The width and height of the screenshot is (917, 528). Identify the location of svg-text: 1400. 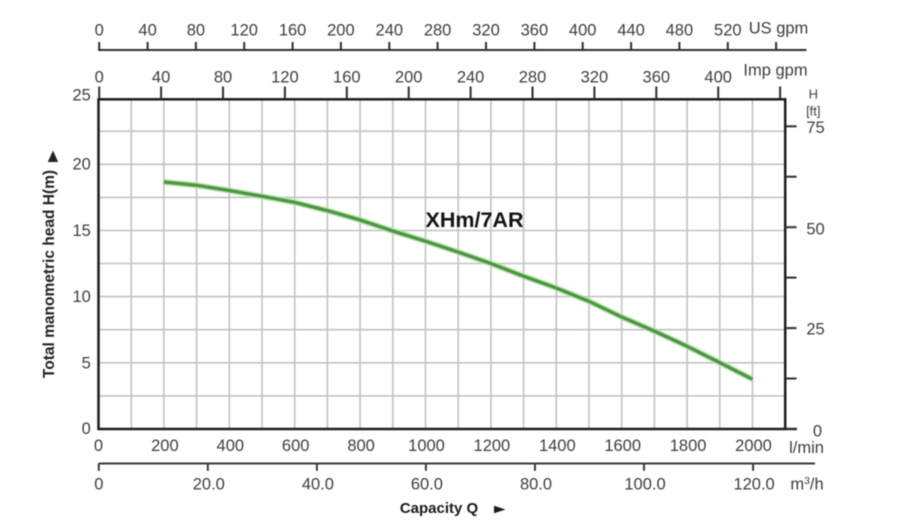
(557, 446).